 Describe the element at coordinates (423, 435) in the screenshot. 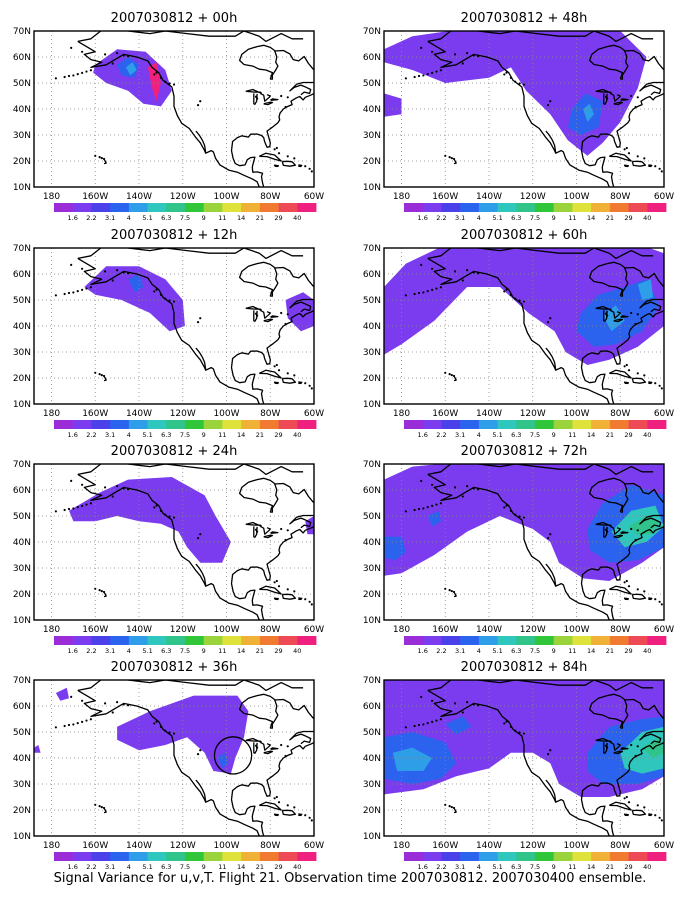

I see `colorbar-label: 1.6` at that location.